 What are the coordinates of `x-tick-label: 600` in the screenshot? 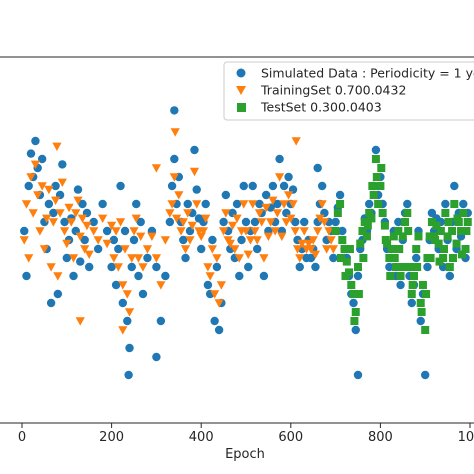 It's located at (290, 437).